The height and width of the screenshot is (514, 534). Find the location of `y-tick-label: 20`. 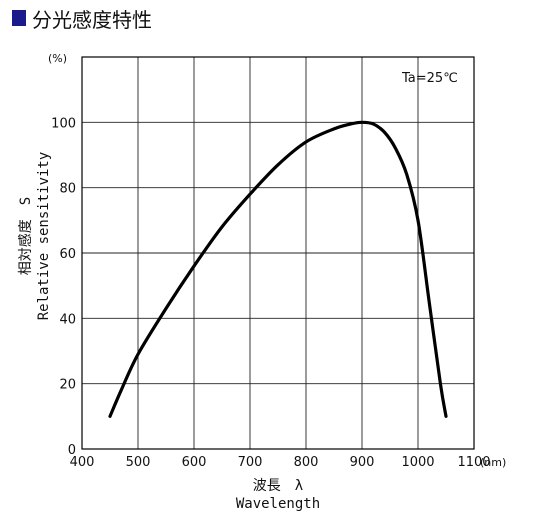

y-tick-label: 20 is located at coordinates (67, 385).